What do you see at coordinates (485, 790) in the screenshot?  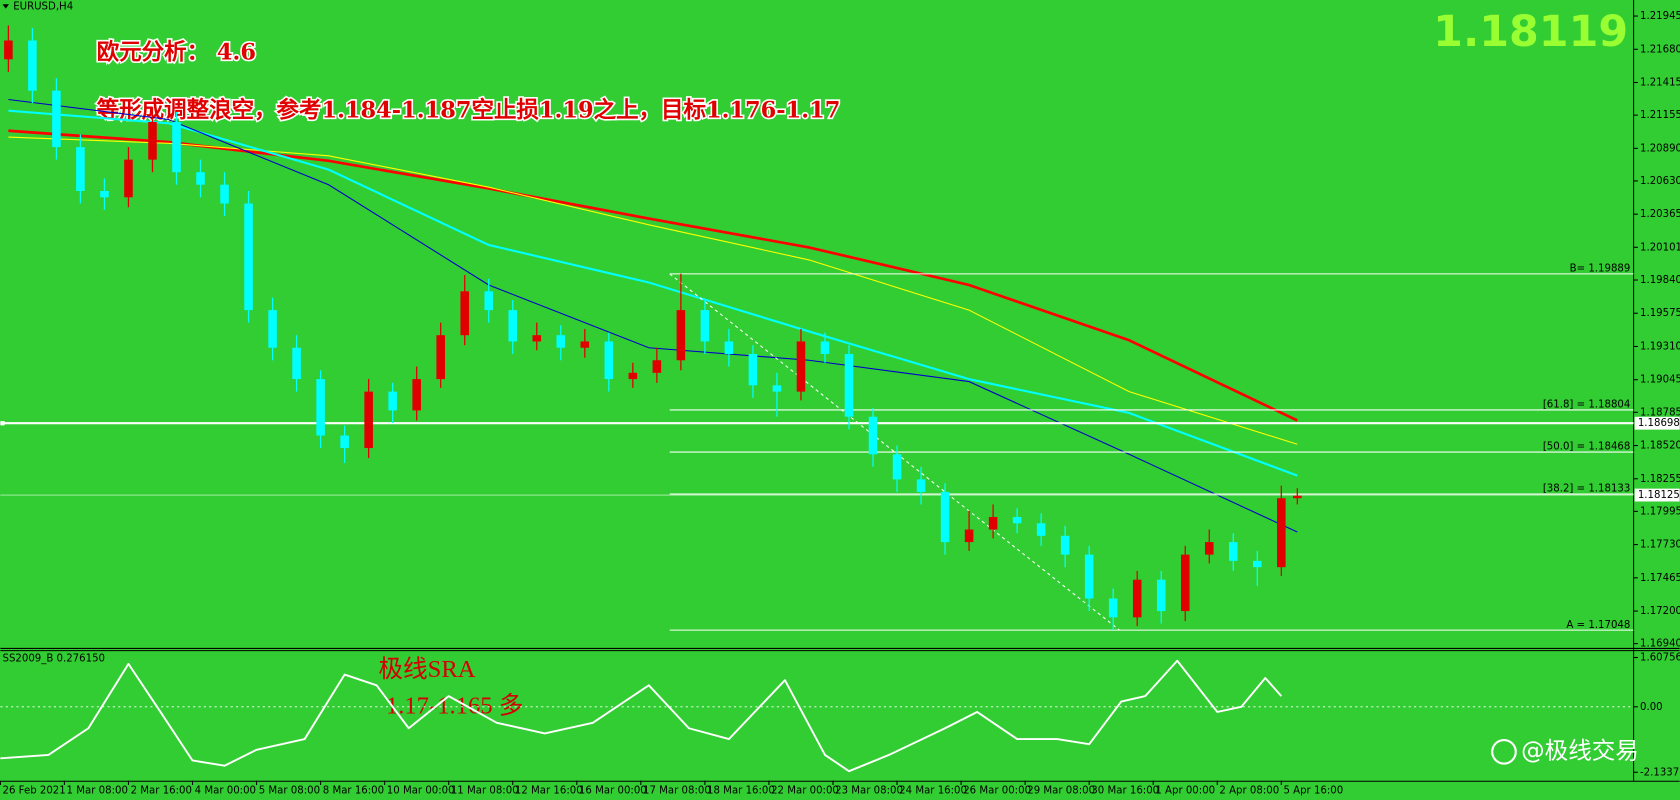 I see `x-tick-label: 11 Mar 08:00` at bounding box center [485, 790].